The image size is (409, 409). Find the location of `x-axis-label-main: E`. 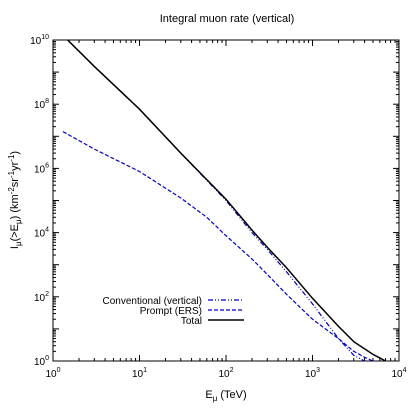

x-axis-label-main: E is located at coordinates (208, 395).